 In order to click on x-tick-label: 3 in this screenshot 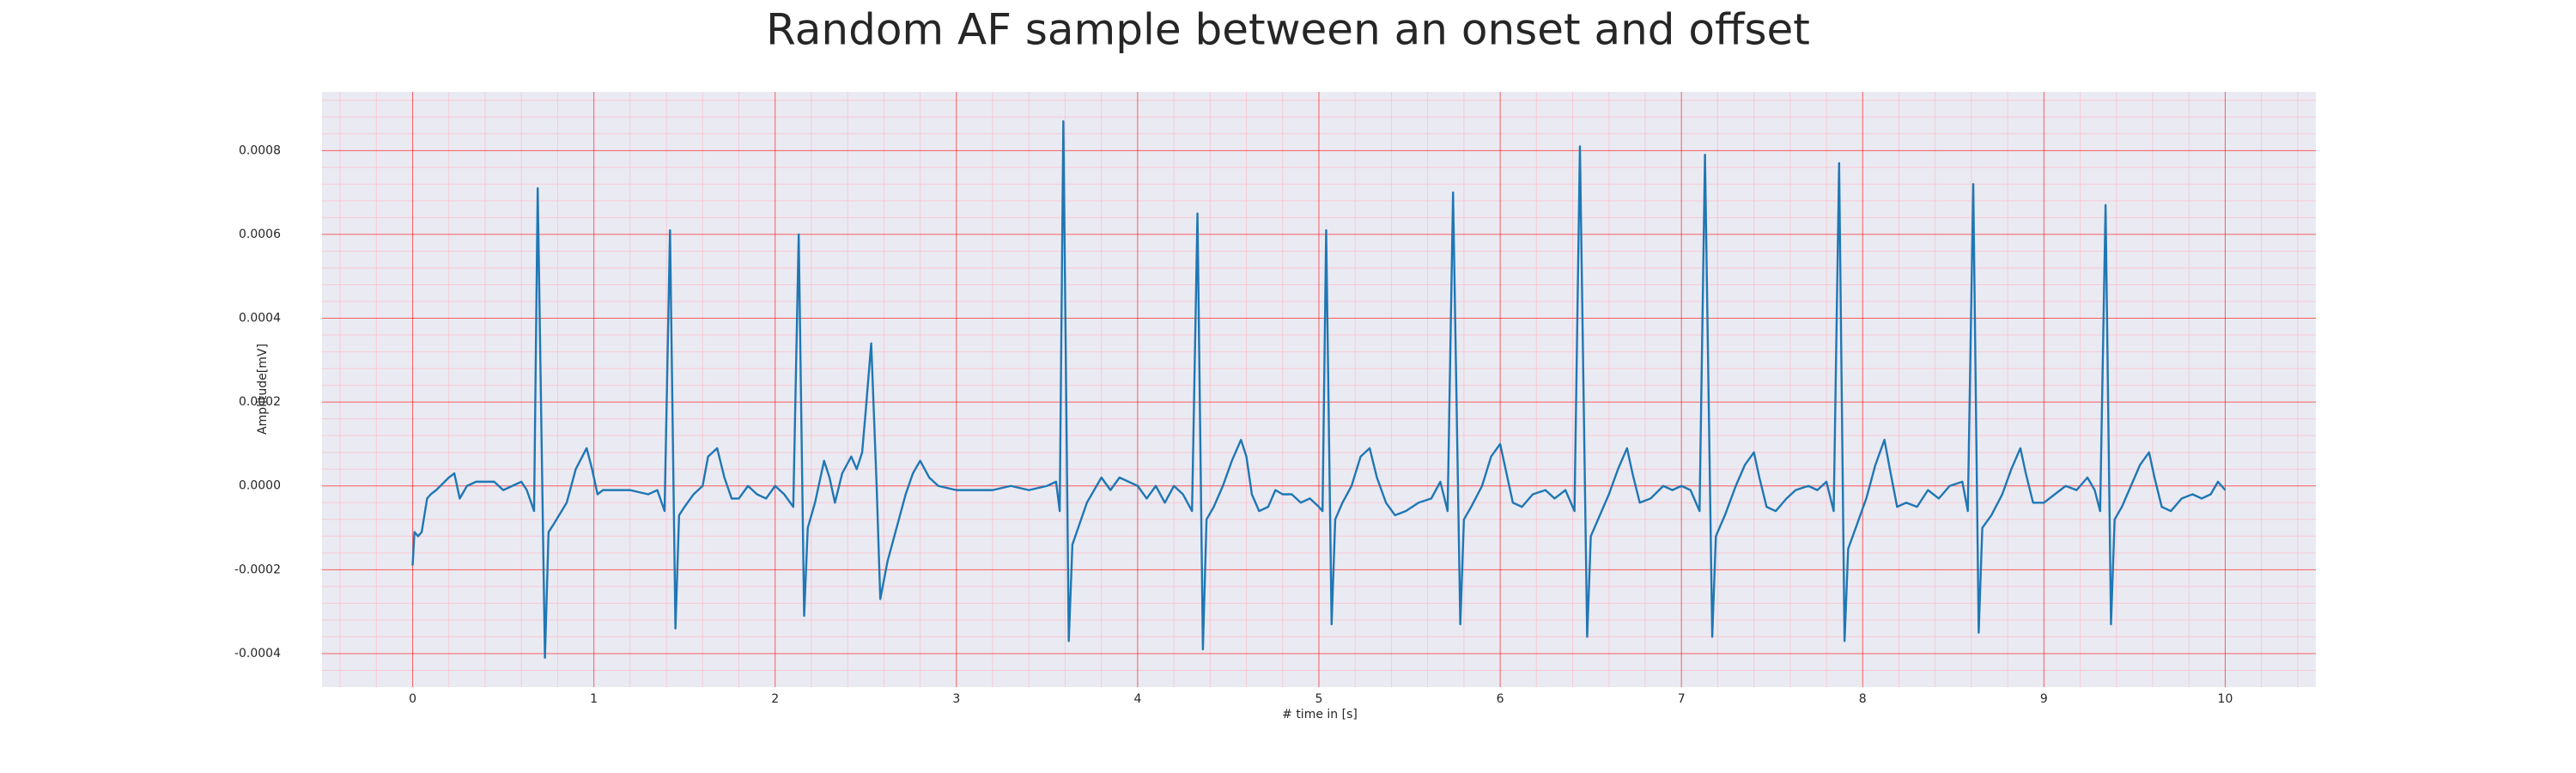, I will do `click(956, 699)`.